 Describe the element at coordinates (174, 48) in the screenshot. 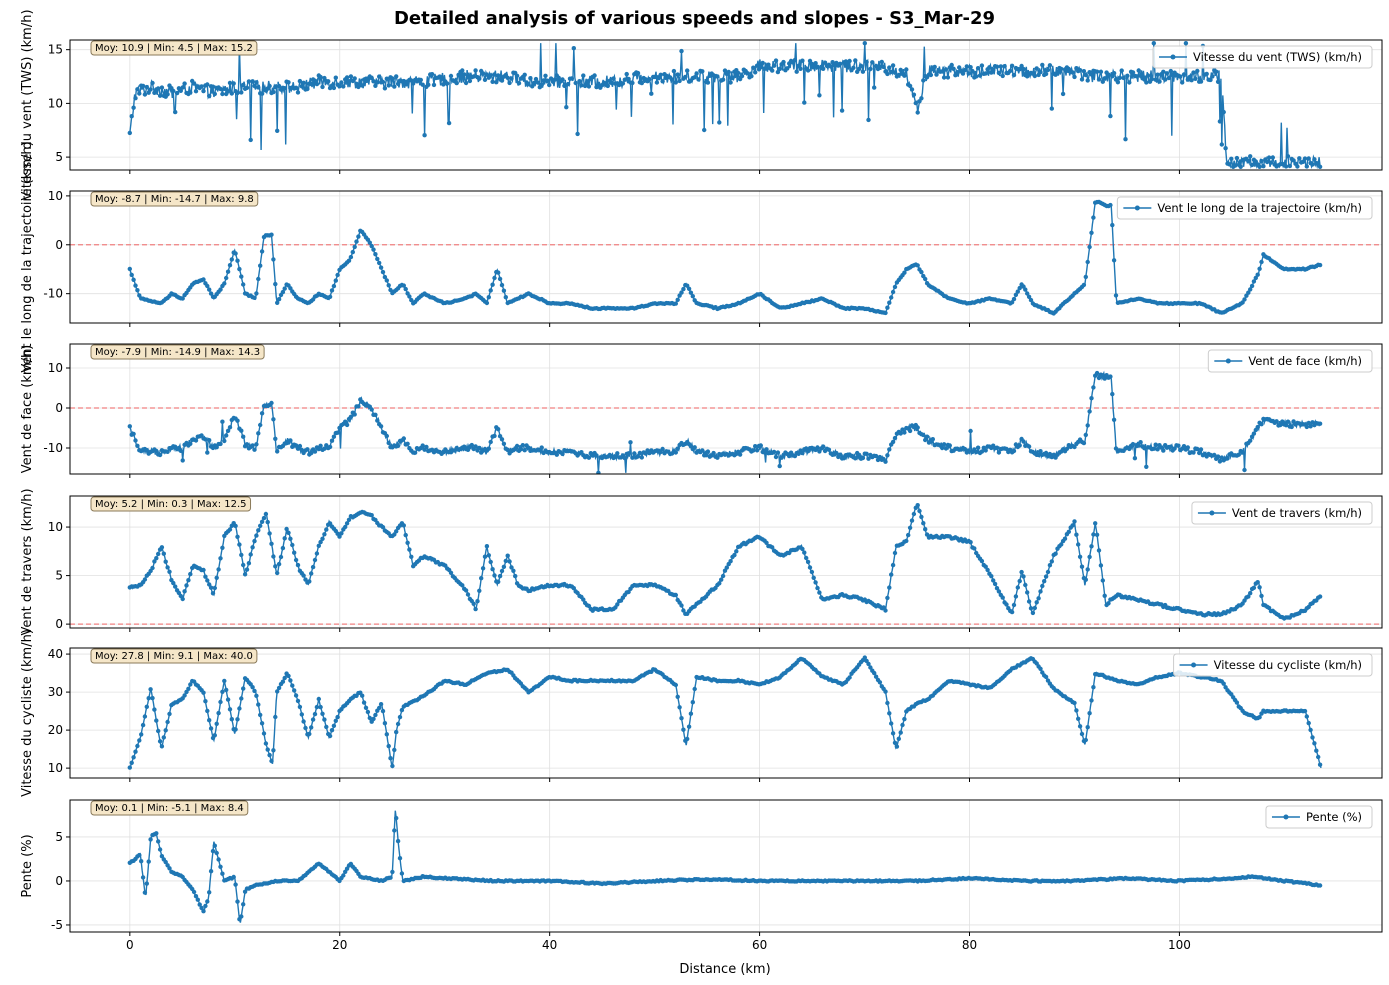

I see `stats-box` at that location.